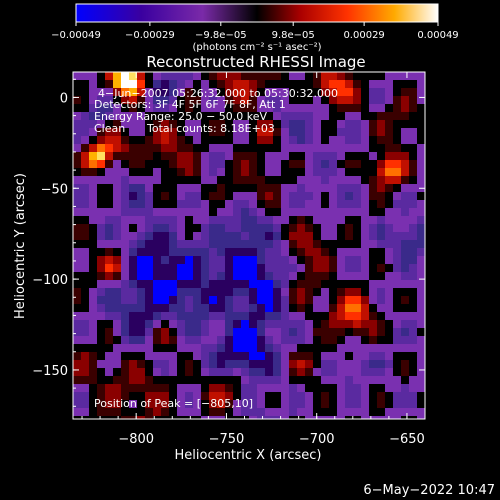 The height and width of the screenshot is (500, 500). What do you see at coordinates (363, 35) in the screenshot?
I see `colorbar-tick-label: 0.00029` at bounding box center [363, 35].